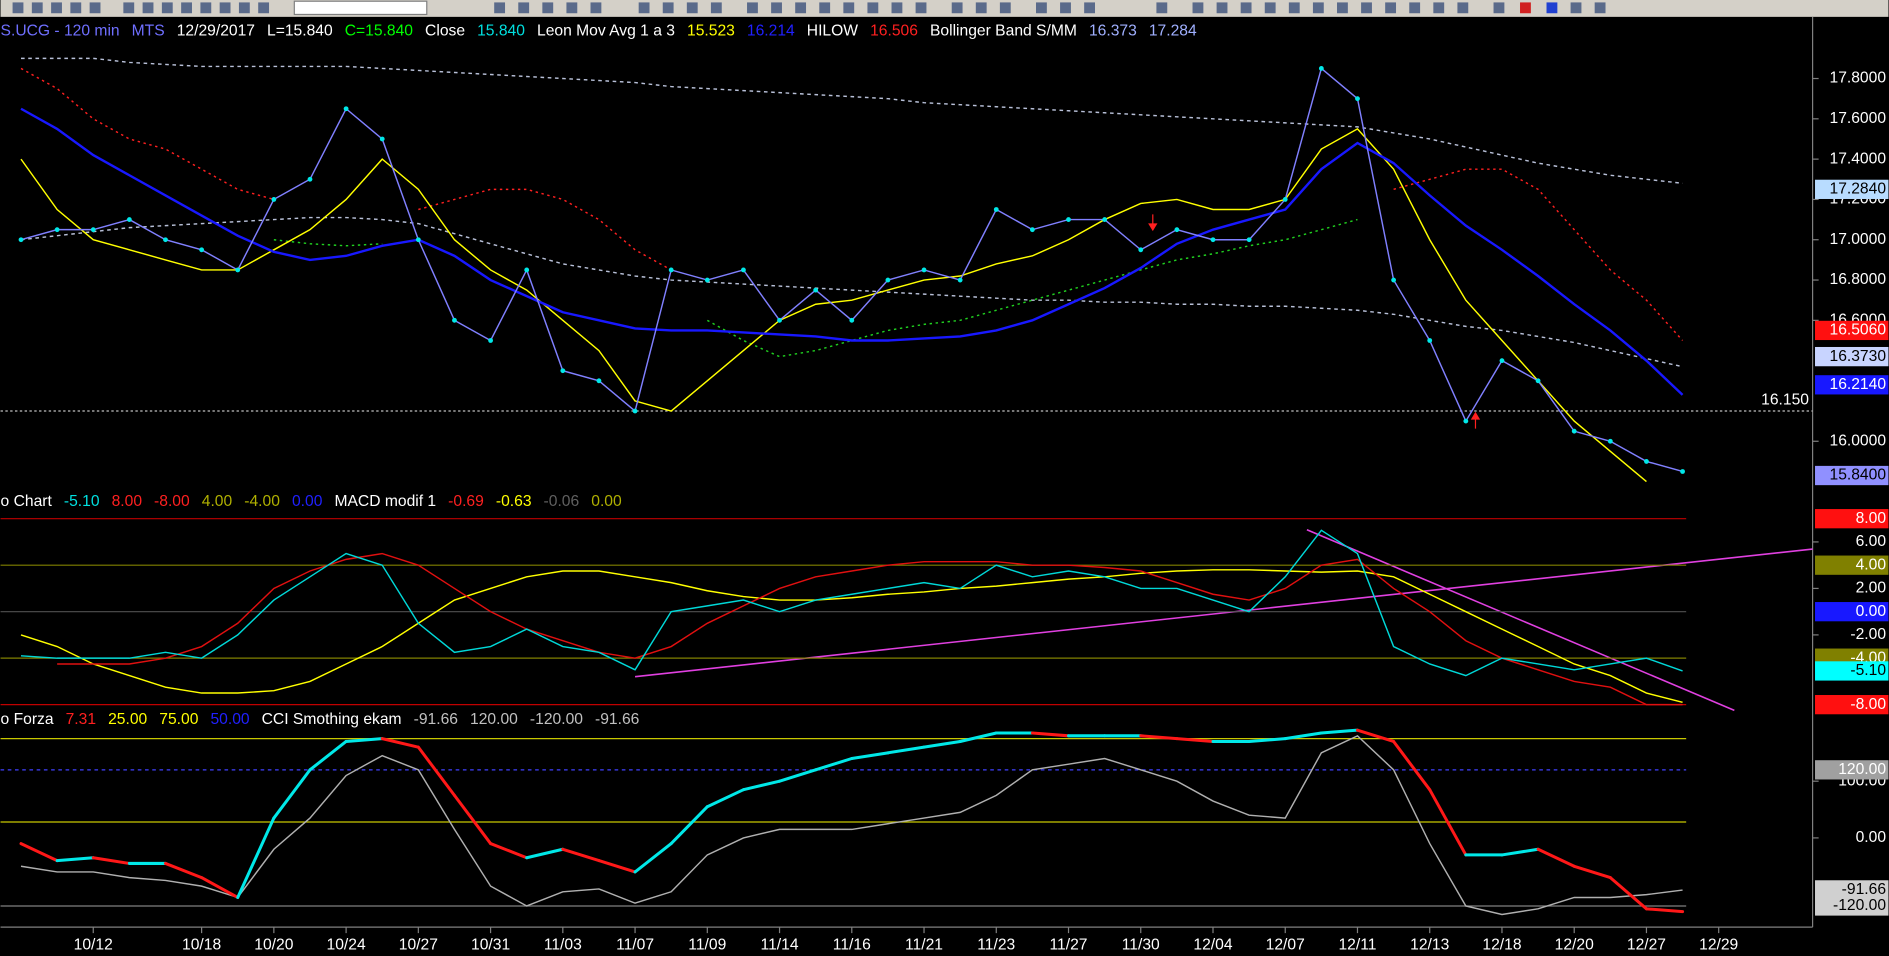  Describe the element at coordinates (563, 944) in the screenshot. I see `x-tick-label: 11/03` at that location.